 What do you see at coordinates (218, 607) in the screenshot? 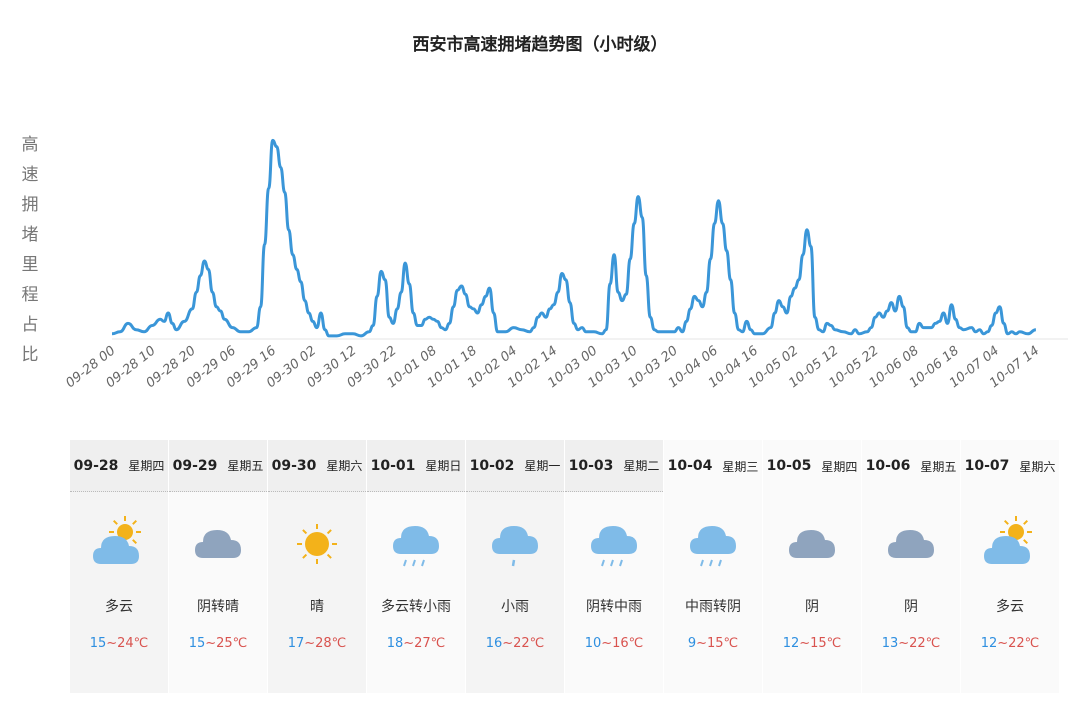
I see `forecast-condition: 阴转晴` at bounding box center [218, 607].